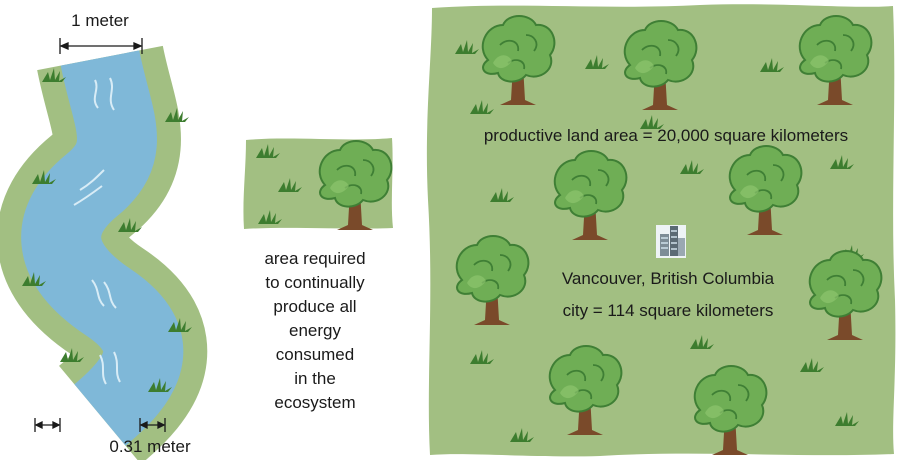 The image size is (900, 460). I want to click on caption-line: consumed, so click(315, 354).